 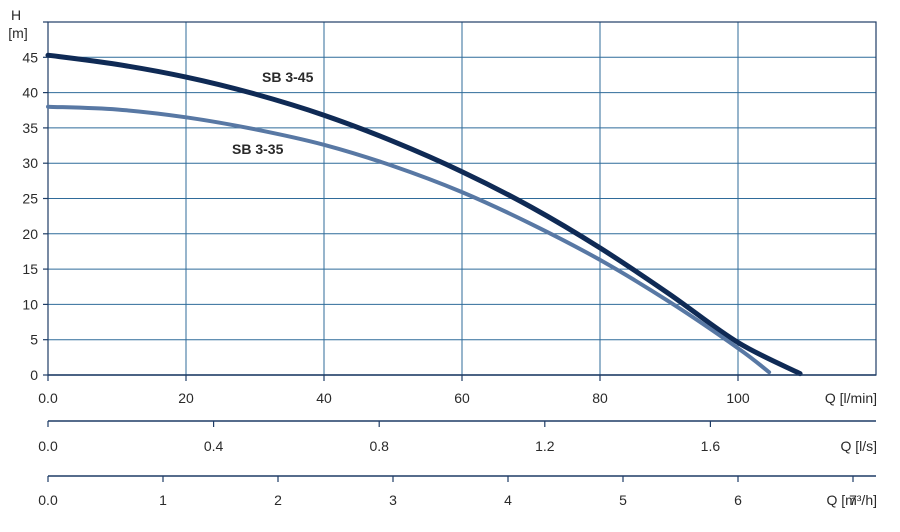 I want to click on x-tick-label: 7, so click(x=853, y=500).